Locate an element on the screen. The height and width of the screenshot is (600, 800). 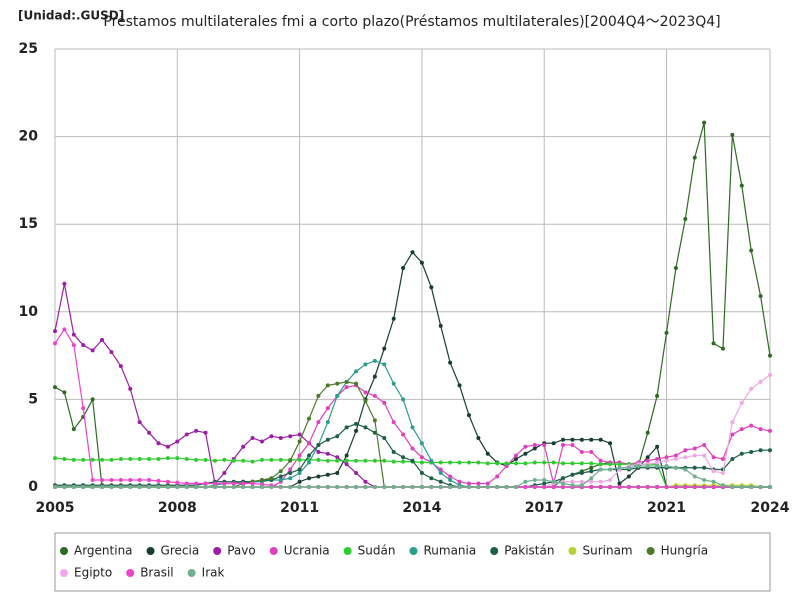
legend-item: Pakistán is located at coordinates (522, 551).